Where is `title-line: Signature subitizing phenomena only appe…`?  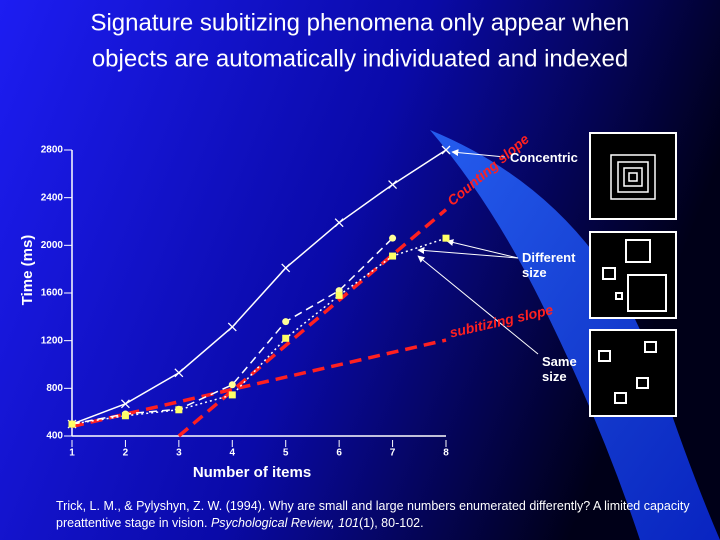
title-line: Signature subitizing phenomena only appe… is located at coordinates (359, 22).